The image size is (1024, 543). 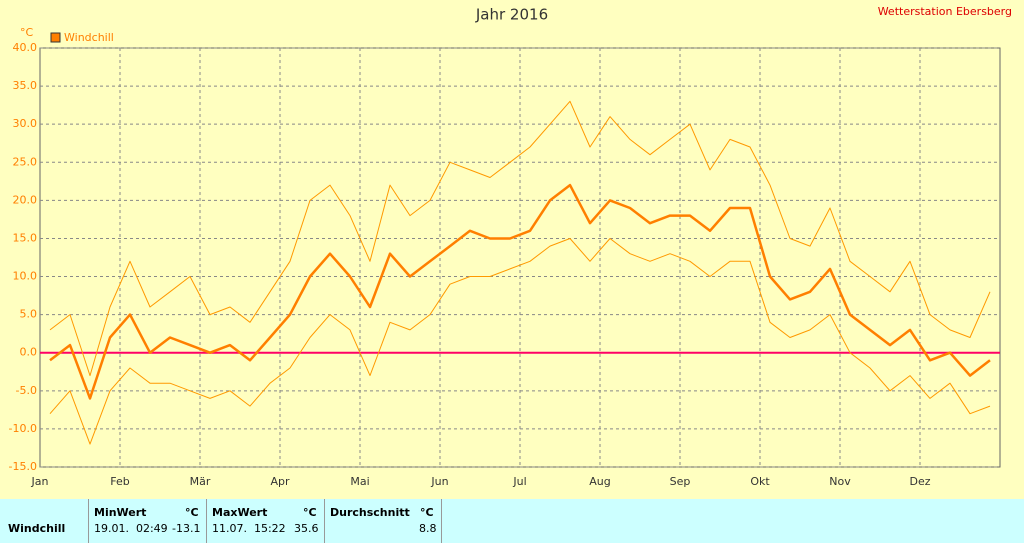 I want to click on max-value: 35.6, so click(x=306, y=528).